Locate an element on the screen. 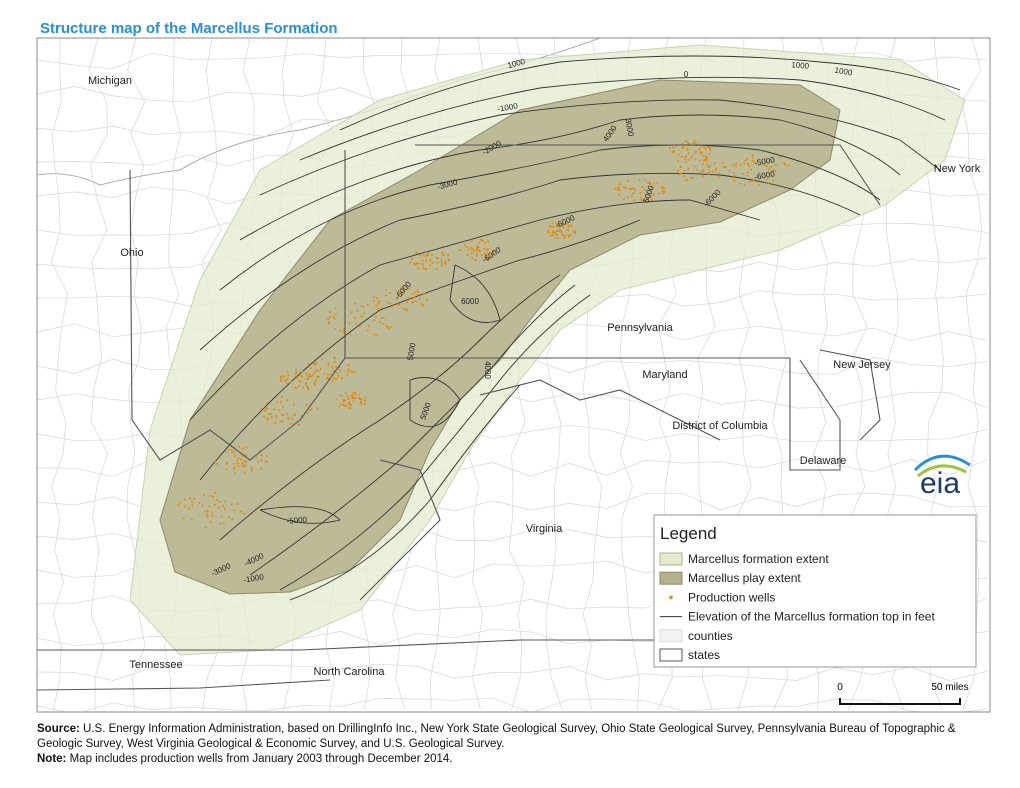 This screenshot has height=788, width=1020. place-label: Pennsylvania is located at coordinates (640, 328).